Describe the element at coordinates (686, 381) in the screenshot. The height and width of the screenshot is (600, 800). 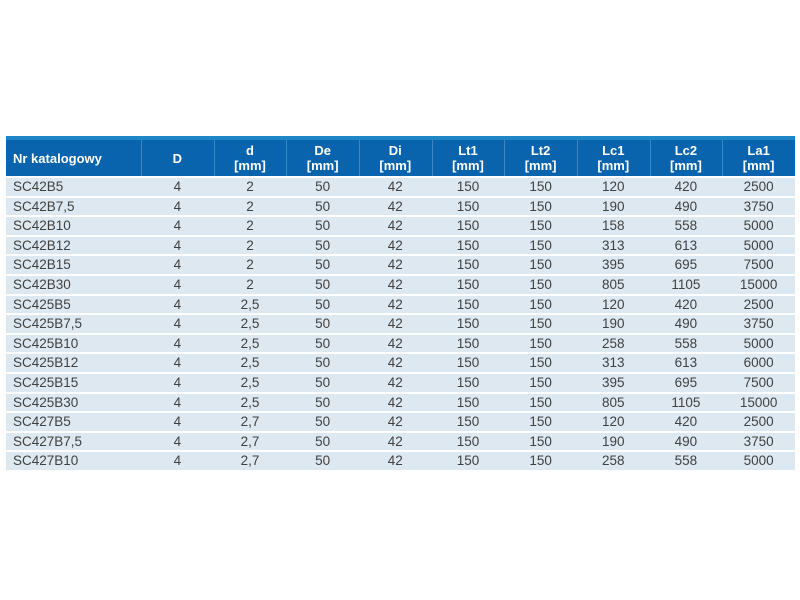
I see `cell-Lc2: 695` at that location.